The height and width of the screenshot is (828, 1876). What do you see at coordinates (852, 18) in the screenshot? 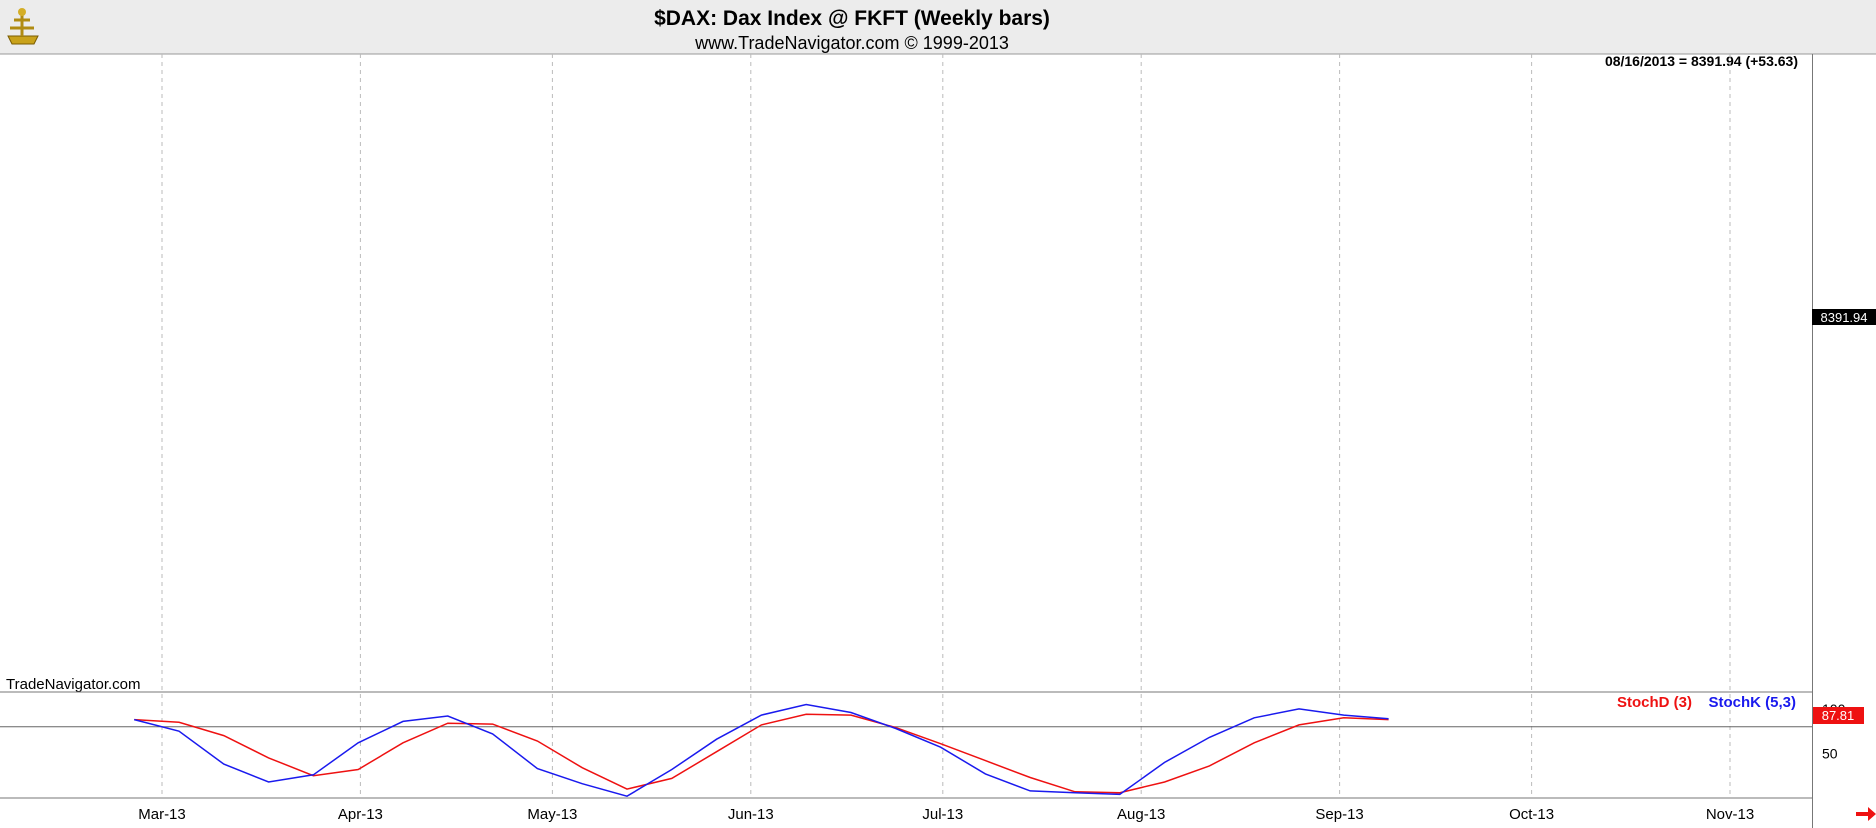
I see `chart-title: $DAX: Dax Index @ FKFT (Weekly bars)` at bounding box center [852, 18].